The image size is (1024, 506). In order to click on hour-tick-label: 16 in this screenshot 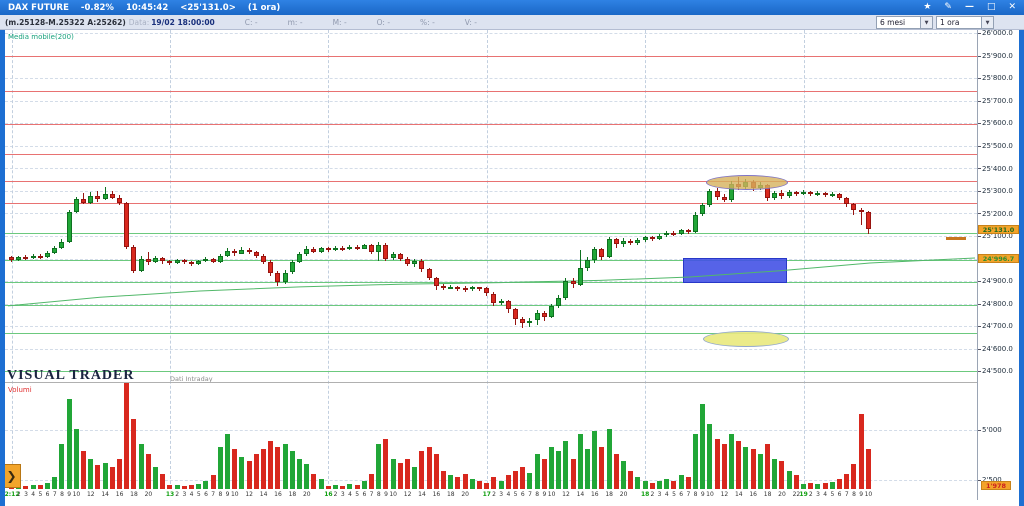, I will do `click(753, 494)`.